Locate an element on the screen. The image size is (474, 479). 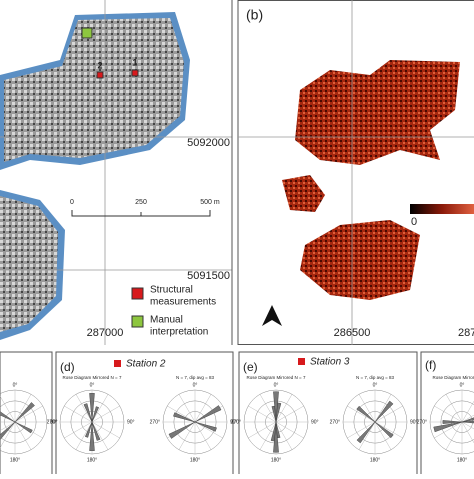
scale-label: 500 m is located at coordinates (210, 202).